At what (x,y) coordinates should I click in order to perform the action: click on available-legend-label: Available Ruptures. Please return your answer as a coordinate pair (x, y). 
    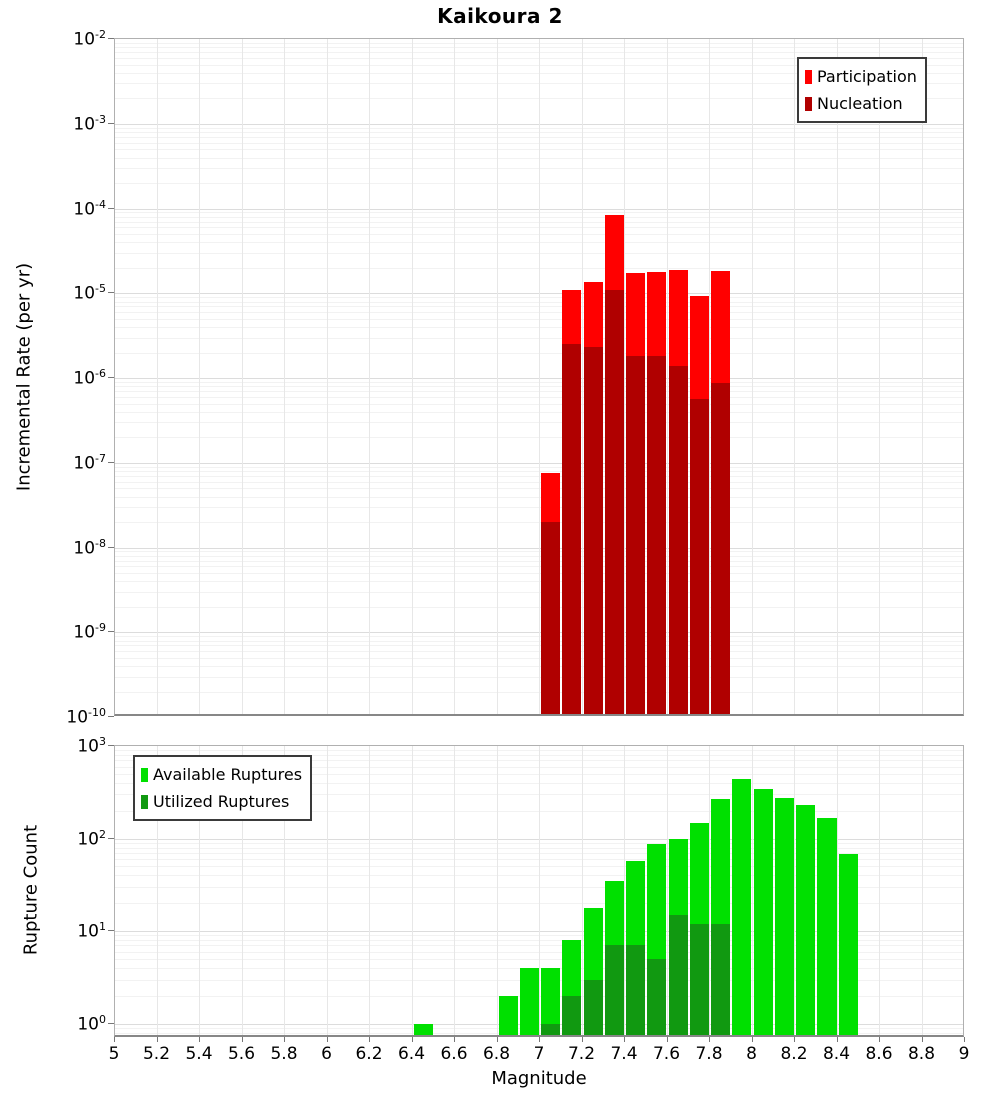
    Looking at the image, I should click on (228, 774).